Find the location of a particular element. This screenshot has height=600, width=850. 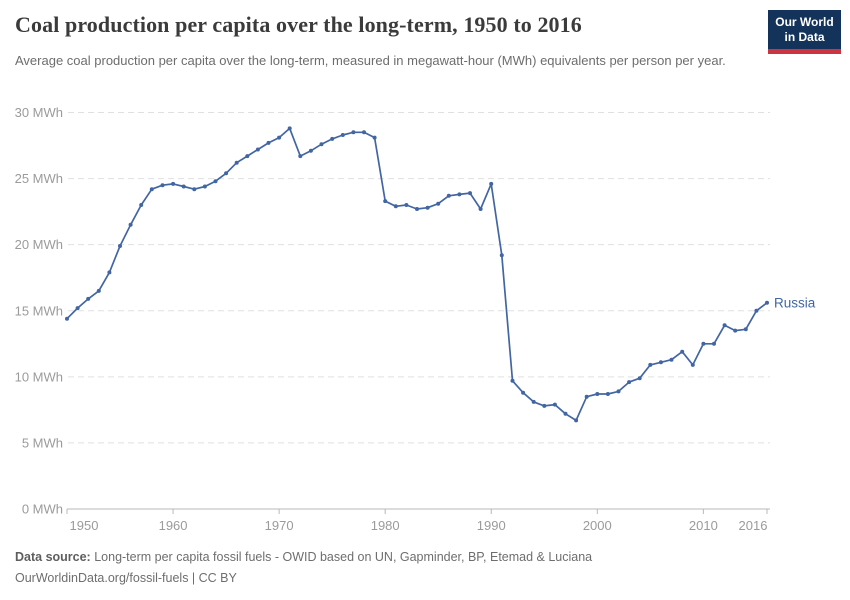

y-tick-label: 0 MWh is located at coordinates (42, 509).